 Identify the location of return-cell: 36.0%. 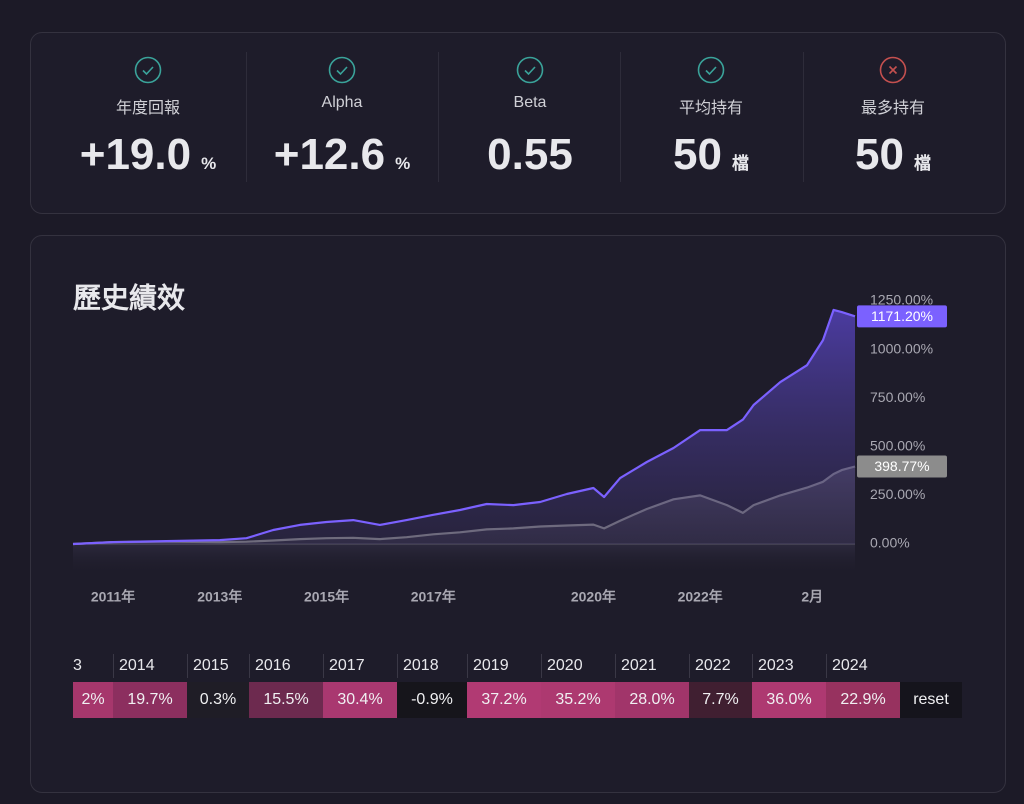
(789, 700).